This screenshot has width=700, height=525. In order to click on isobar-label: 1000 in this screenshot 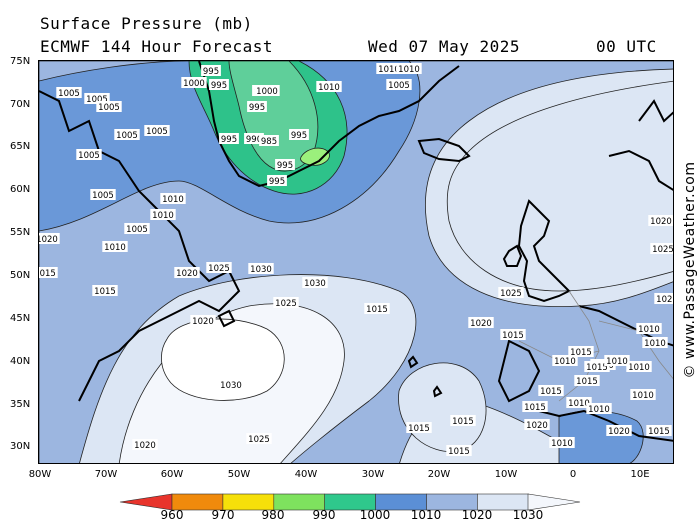, I will do `click(194, 83)`.